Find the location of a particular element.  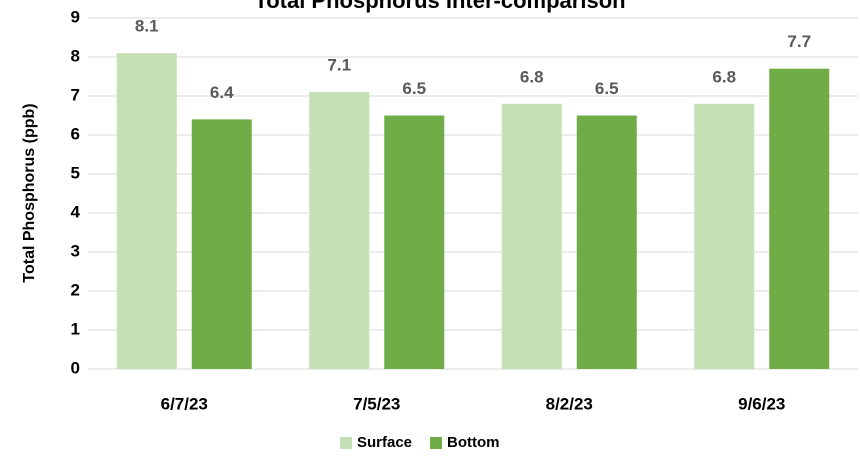

value-label: 7.7 is located at coordinates (799, 41).